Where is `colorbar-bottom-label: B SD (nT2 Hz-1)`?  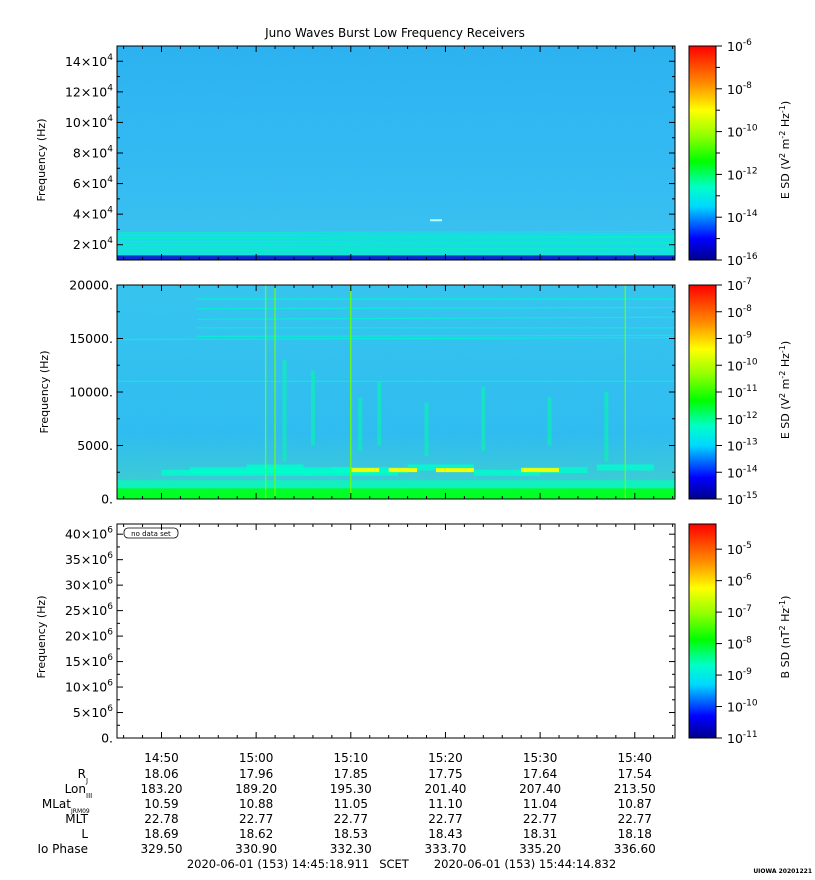
colorbar-bottom-label: B SD (nT2 Hz-1) is located at coordinates (785, 637).